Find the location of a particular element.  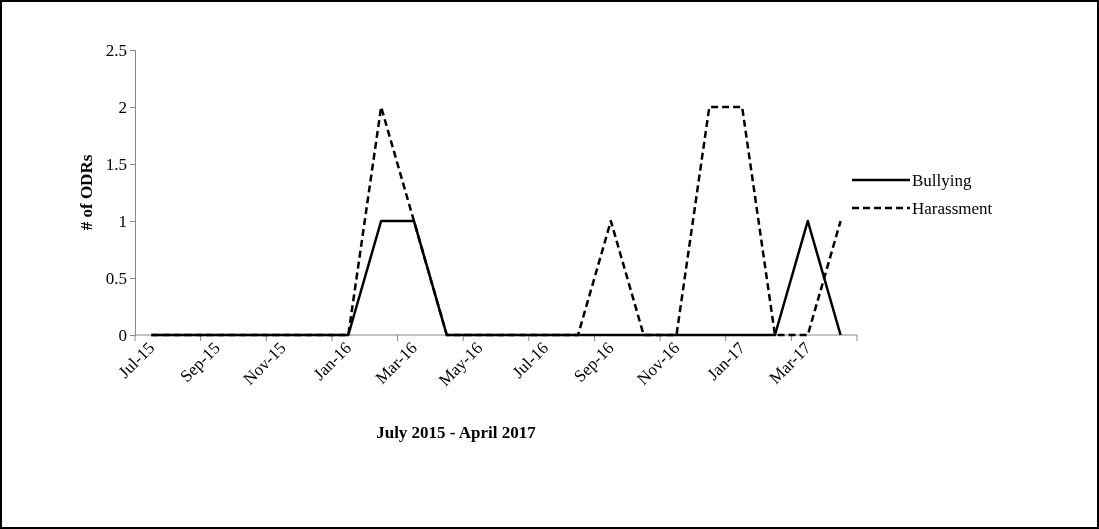

x-axis-title: July 2015 - April 2017 is located at coordinates (456, 432).